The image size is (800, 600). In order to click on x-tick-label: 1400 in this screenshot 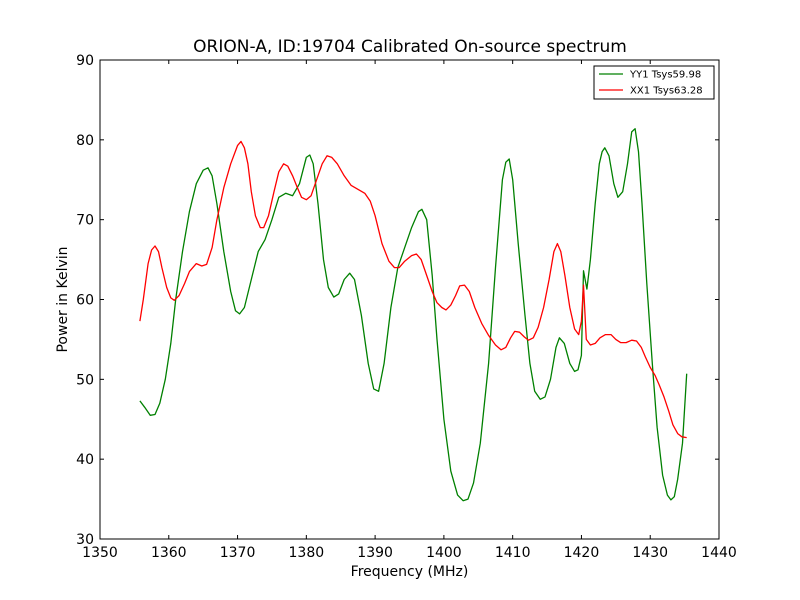, I will do `click(444, 553)`.